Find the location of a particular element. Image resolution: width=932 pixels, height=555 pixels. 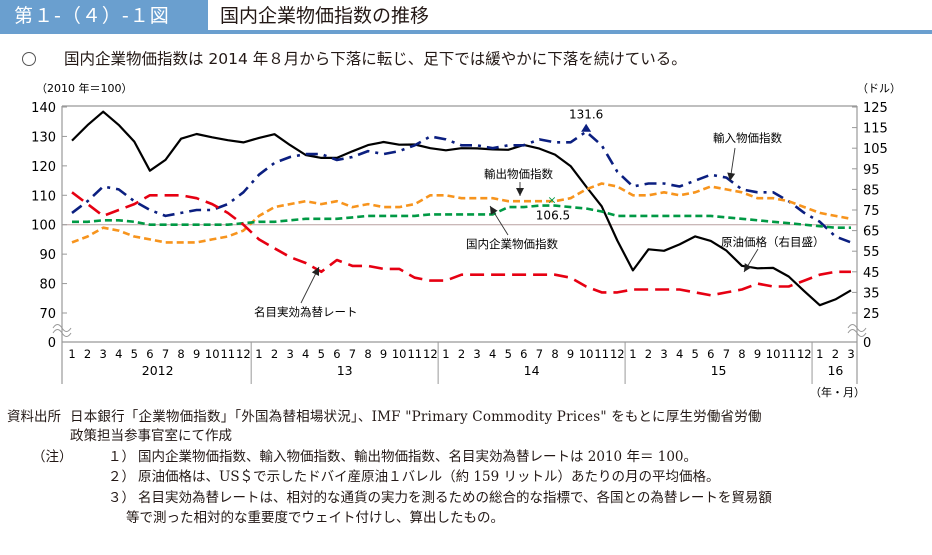

right-axis-label: （ドル） is located at coordinates (879, 88).